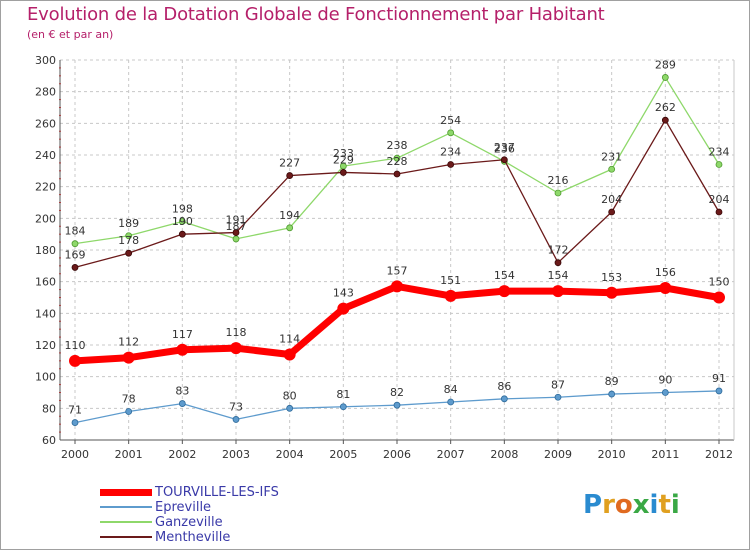 The width and height of the screenshot is (750, 550). What do you see at coordinates (343, 293) in the screenshot?
I see `data-label: 143` at bounding box center [343, 293].